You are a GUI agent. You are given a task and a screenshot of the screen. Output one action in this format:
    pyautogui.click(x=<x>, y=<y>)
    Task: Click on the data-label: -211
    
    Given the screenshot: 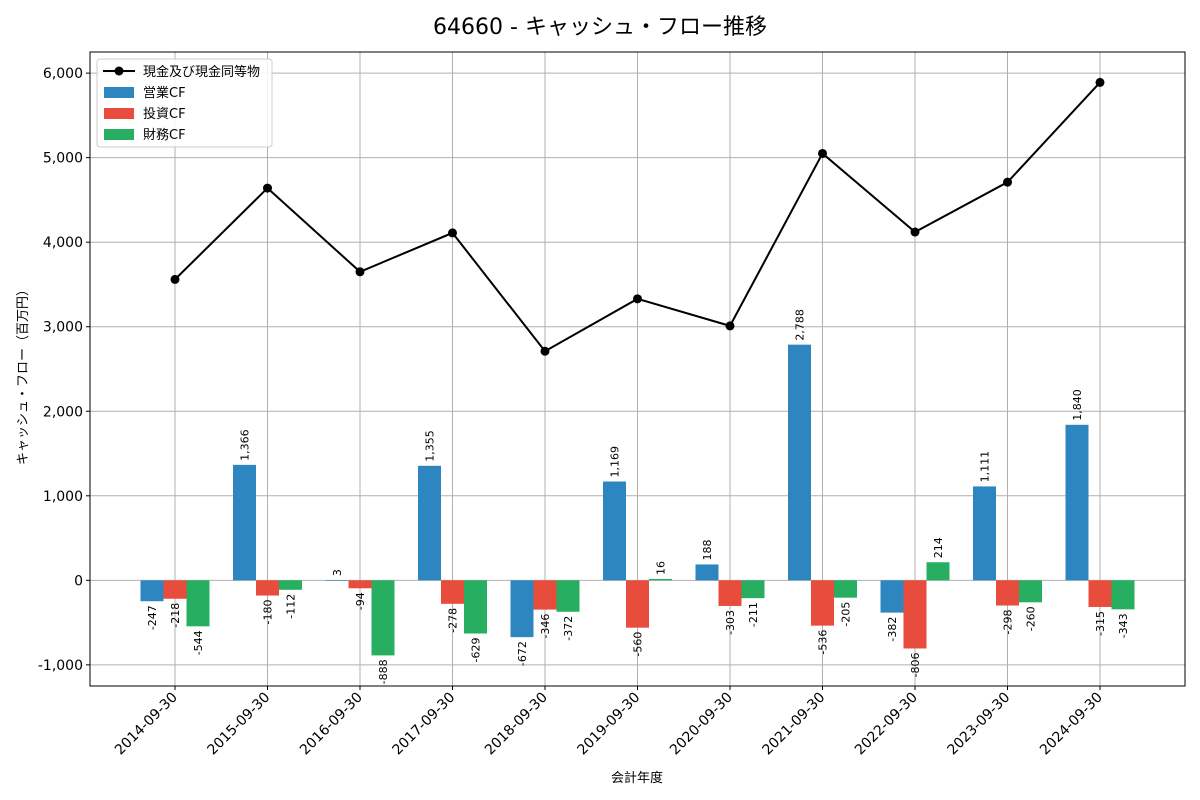 What is the action you would take?
    pyautogui.click(x=753, y=614)
    